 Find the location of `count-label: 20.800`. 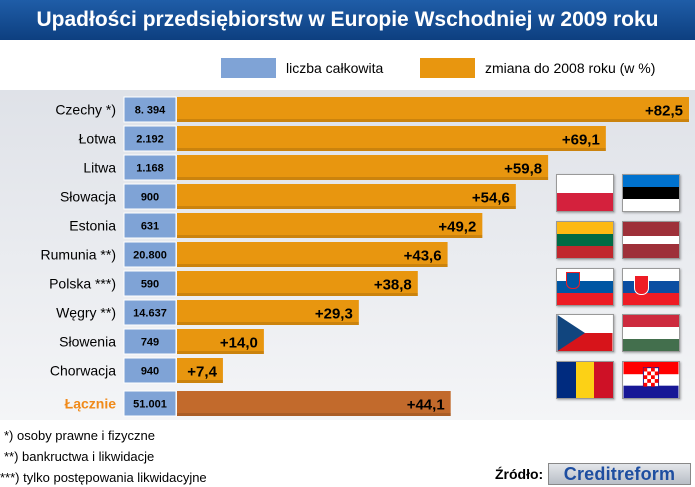

count-label: 20.800 is located at coordinates (150, 256).